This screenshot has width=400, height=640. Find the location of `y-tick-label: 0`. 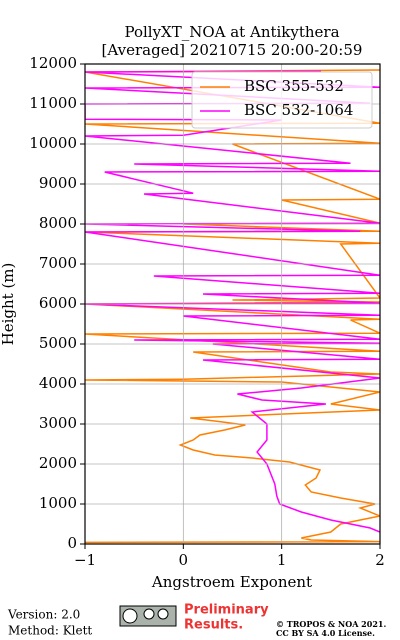

y-tick-label: 0 is located at coordinates (72, 543).